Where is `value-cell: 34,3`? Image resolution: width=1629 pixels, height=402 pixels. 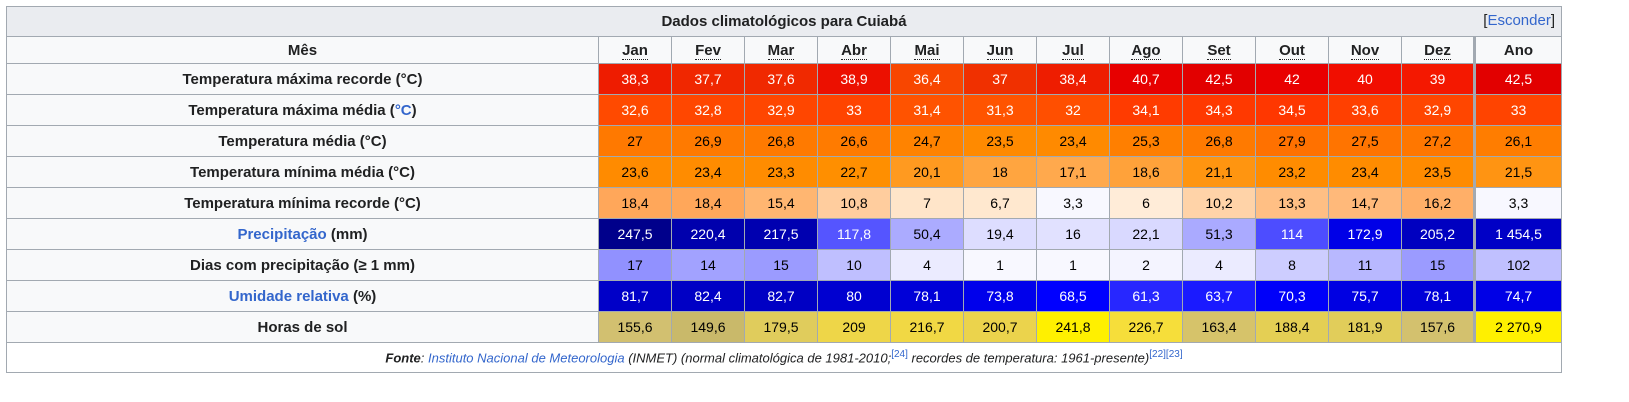 value-cell: 34,3 is located at coordinates (1219, 110).